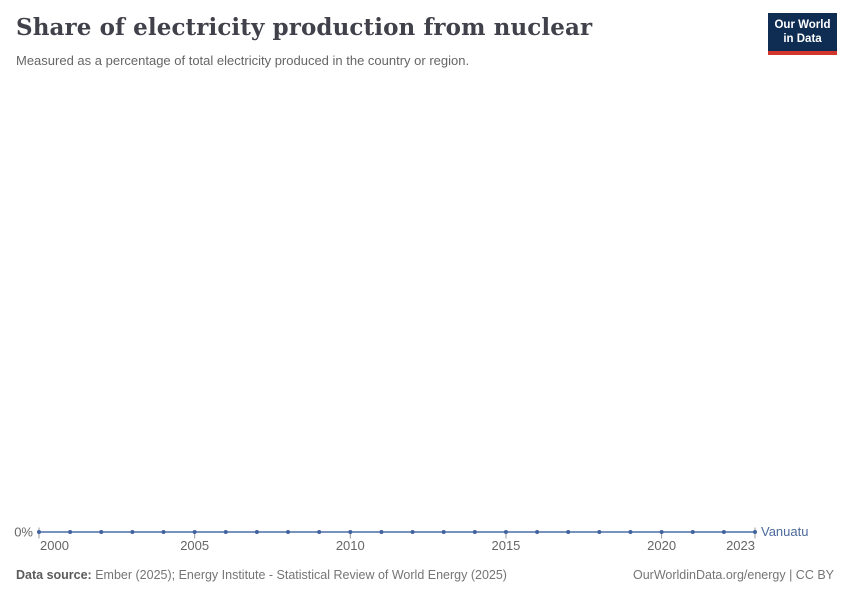  I want to click on owid-logo: Our World in Data, so click(802, 34).